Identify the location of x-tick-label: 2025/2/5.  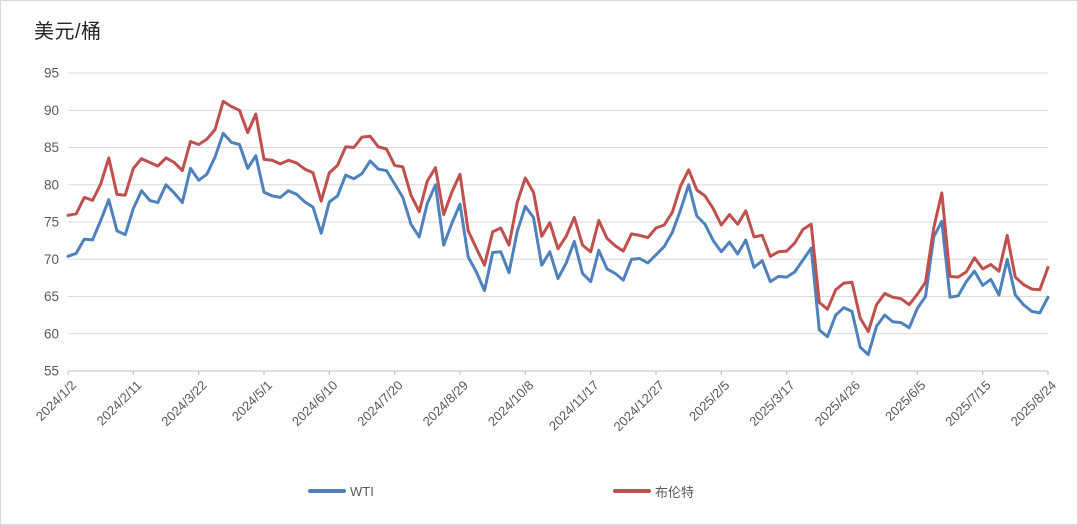
(709, 401).